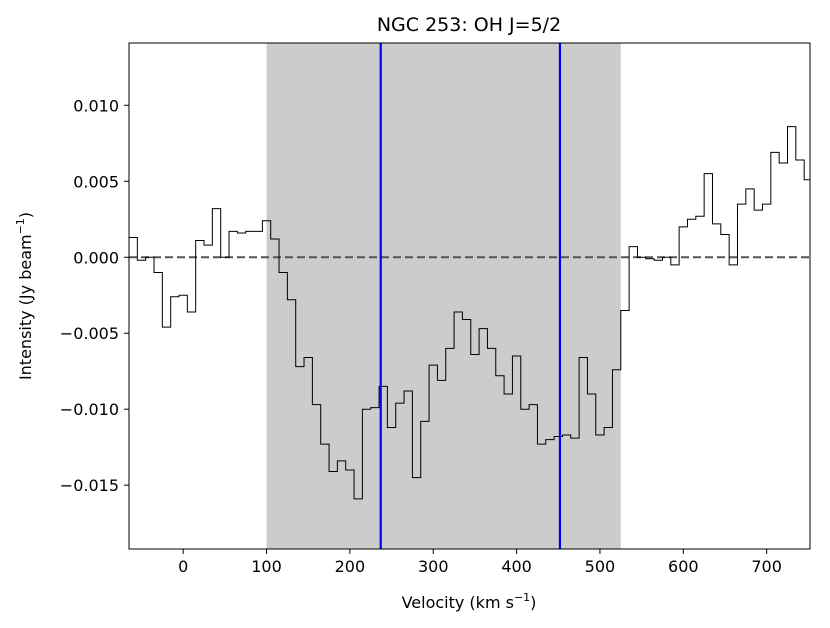 The image size is (830, 628). I want to click on x-tick-label: 600, so click(683, 566).